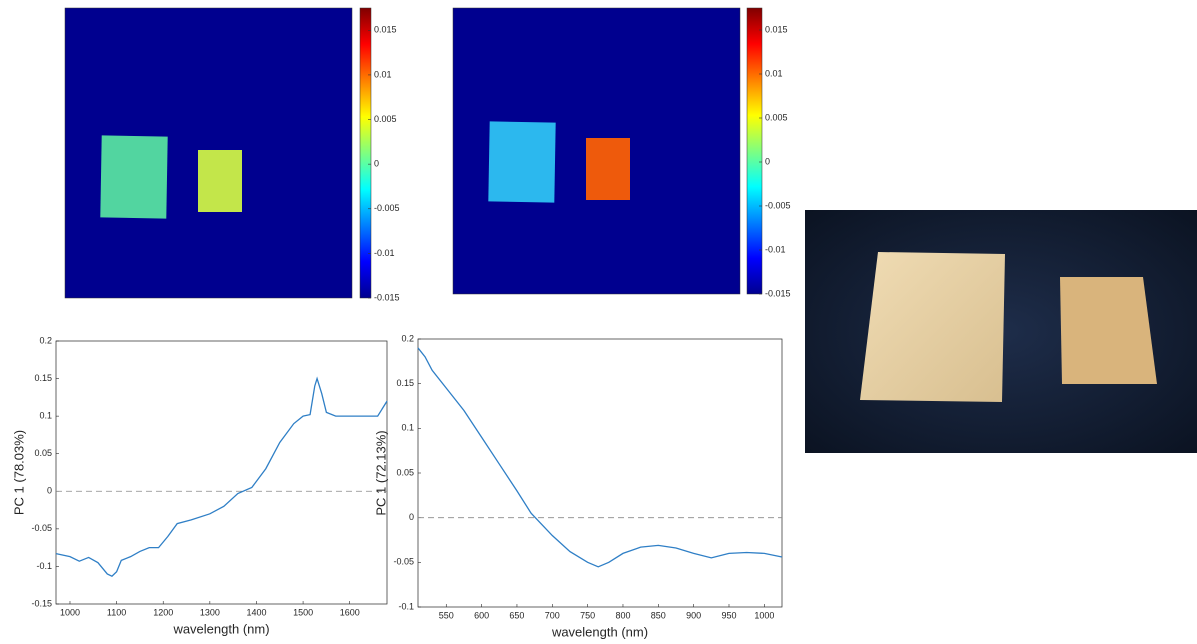 This screenshot has width=1197, height=644. What do you see at coordinates (303, 612) in the screenshot?
I see `x-tick-label: 1500` at bounding box center [303, 612].